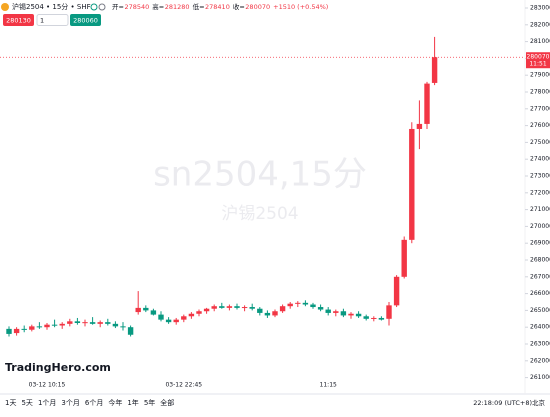  Describe the element at coordinates (47, 385) in the screenshot. I see `x-tick-label: 03-12 10:15` at that location.